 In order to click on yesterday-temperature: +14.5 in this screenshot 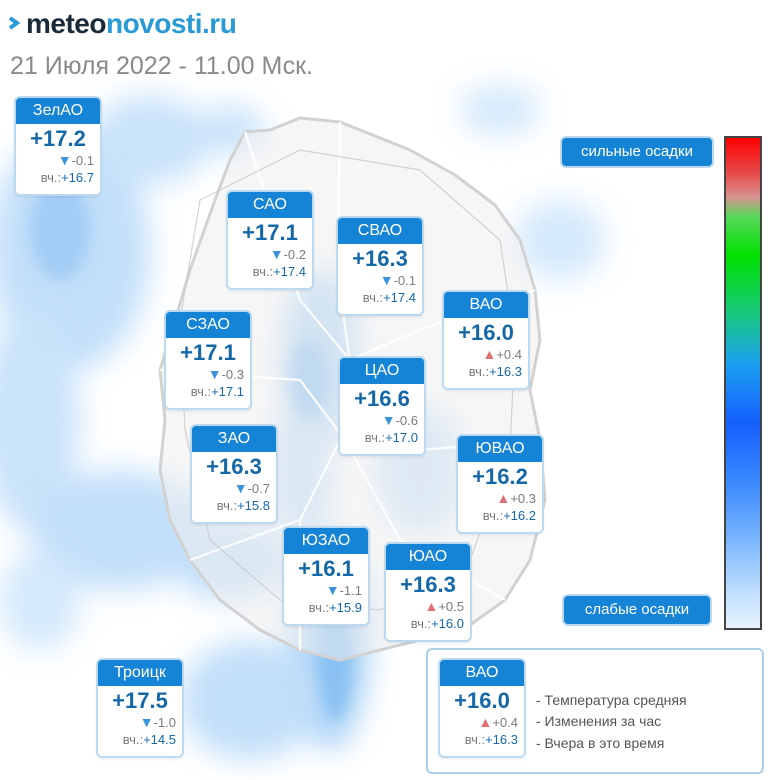, I will do `click(159, 739)`.